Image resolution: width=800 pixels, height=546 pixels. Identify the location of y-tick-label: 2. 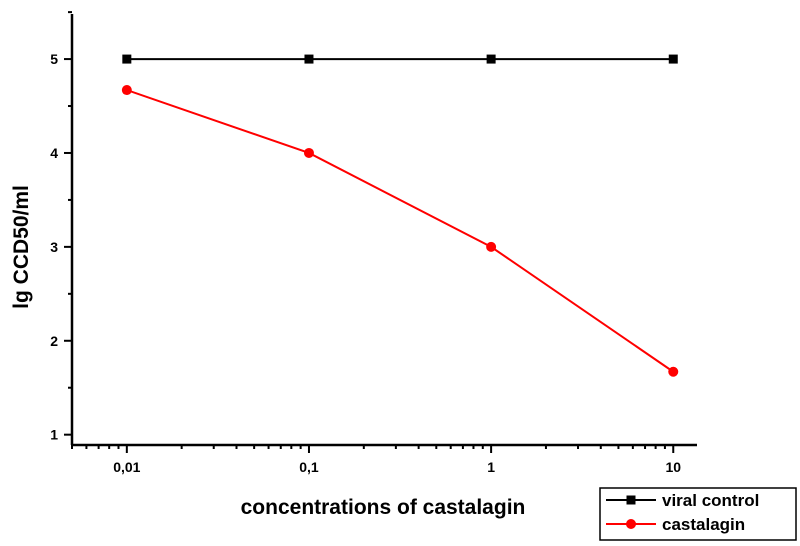
(54, 341).